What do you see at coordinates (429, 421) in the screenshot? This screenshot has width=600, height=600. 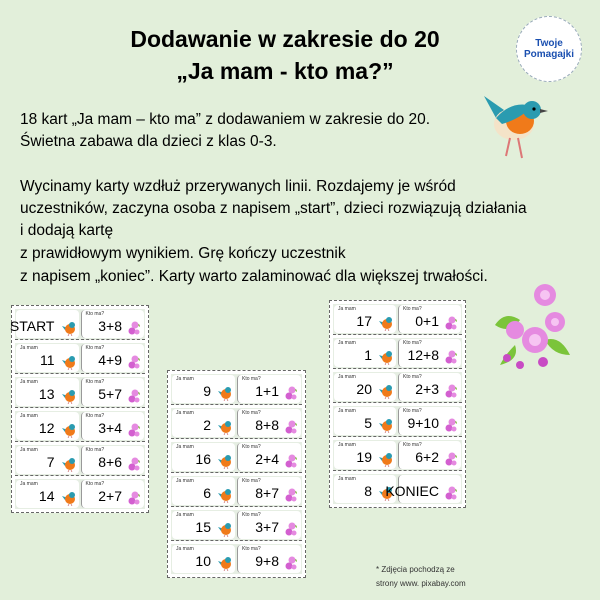 I see `card-who-cell: Kto ma? 9+10` at bounding box center [429, 421].